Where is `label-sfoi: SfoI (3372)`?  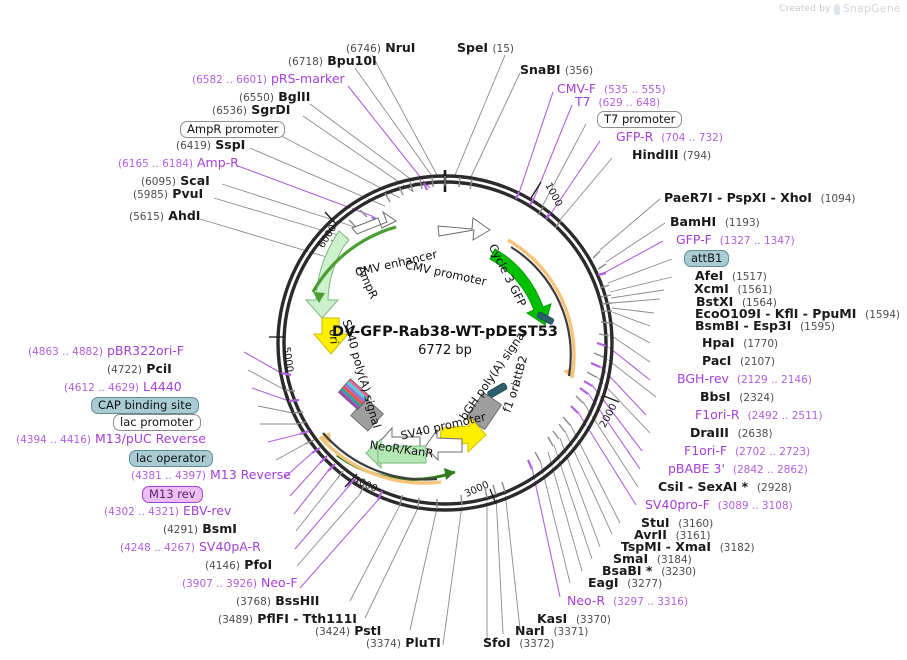 label-sfoi: SfoI (3372) is located at coordinates (519, 643).